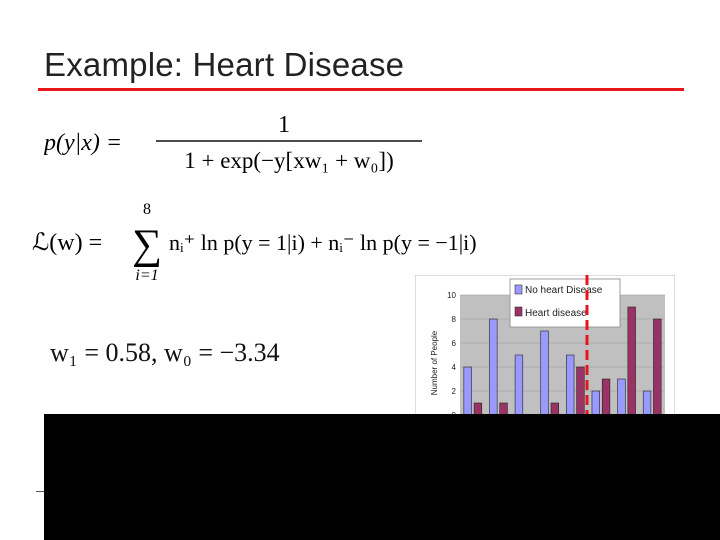 This screenshot has height=540, width=720. Describe the element at coordinates (165, 352) in the screenshot. I see `result-equation: w₁ = 0.58, w₀ = −3.34` at that location.